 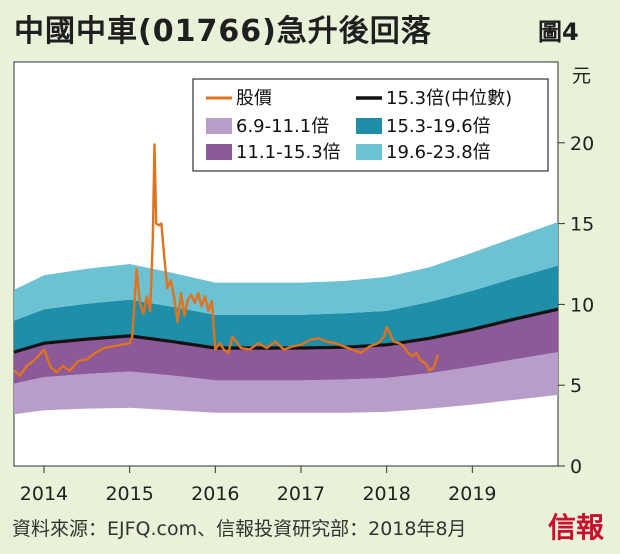 What do you see at coordinates (582, 144) in the screenshot?
I see `y-tick-label: 20` at bounding box center [582, 144].